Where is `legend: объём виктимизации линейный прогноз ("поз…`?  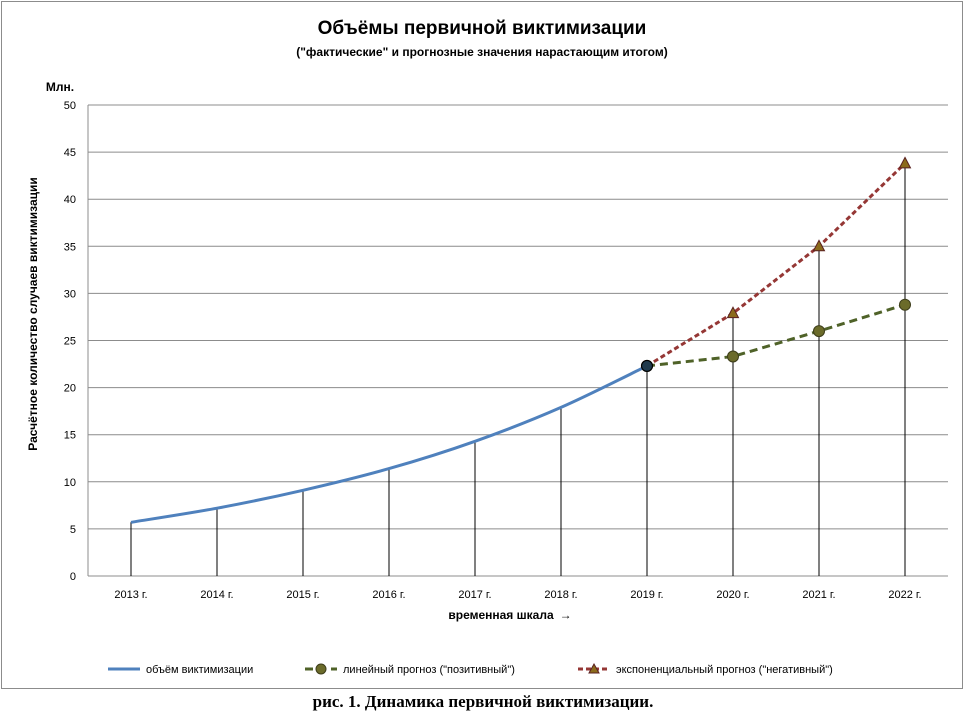
legend: объём виктимизации линейный прогноз ("поз… is located at coordinates (470, 669).